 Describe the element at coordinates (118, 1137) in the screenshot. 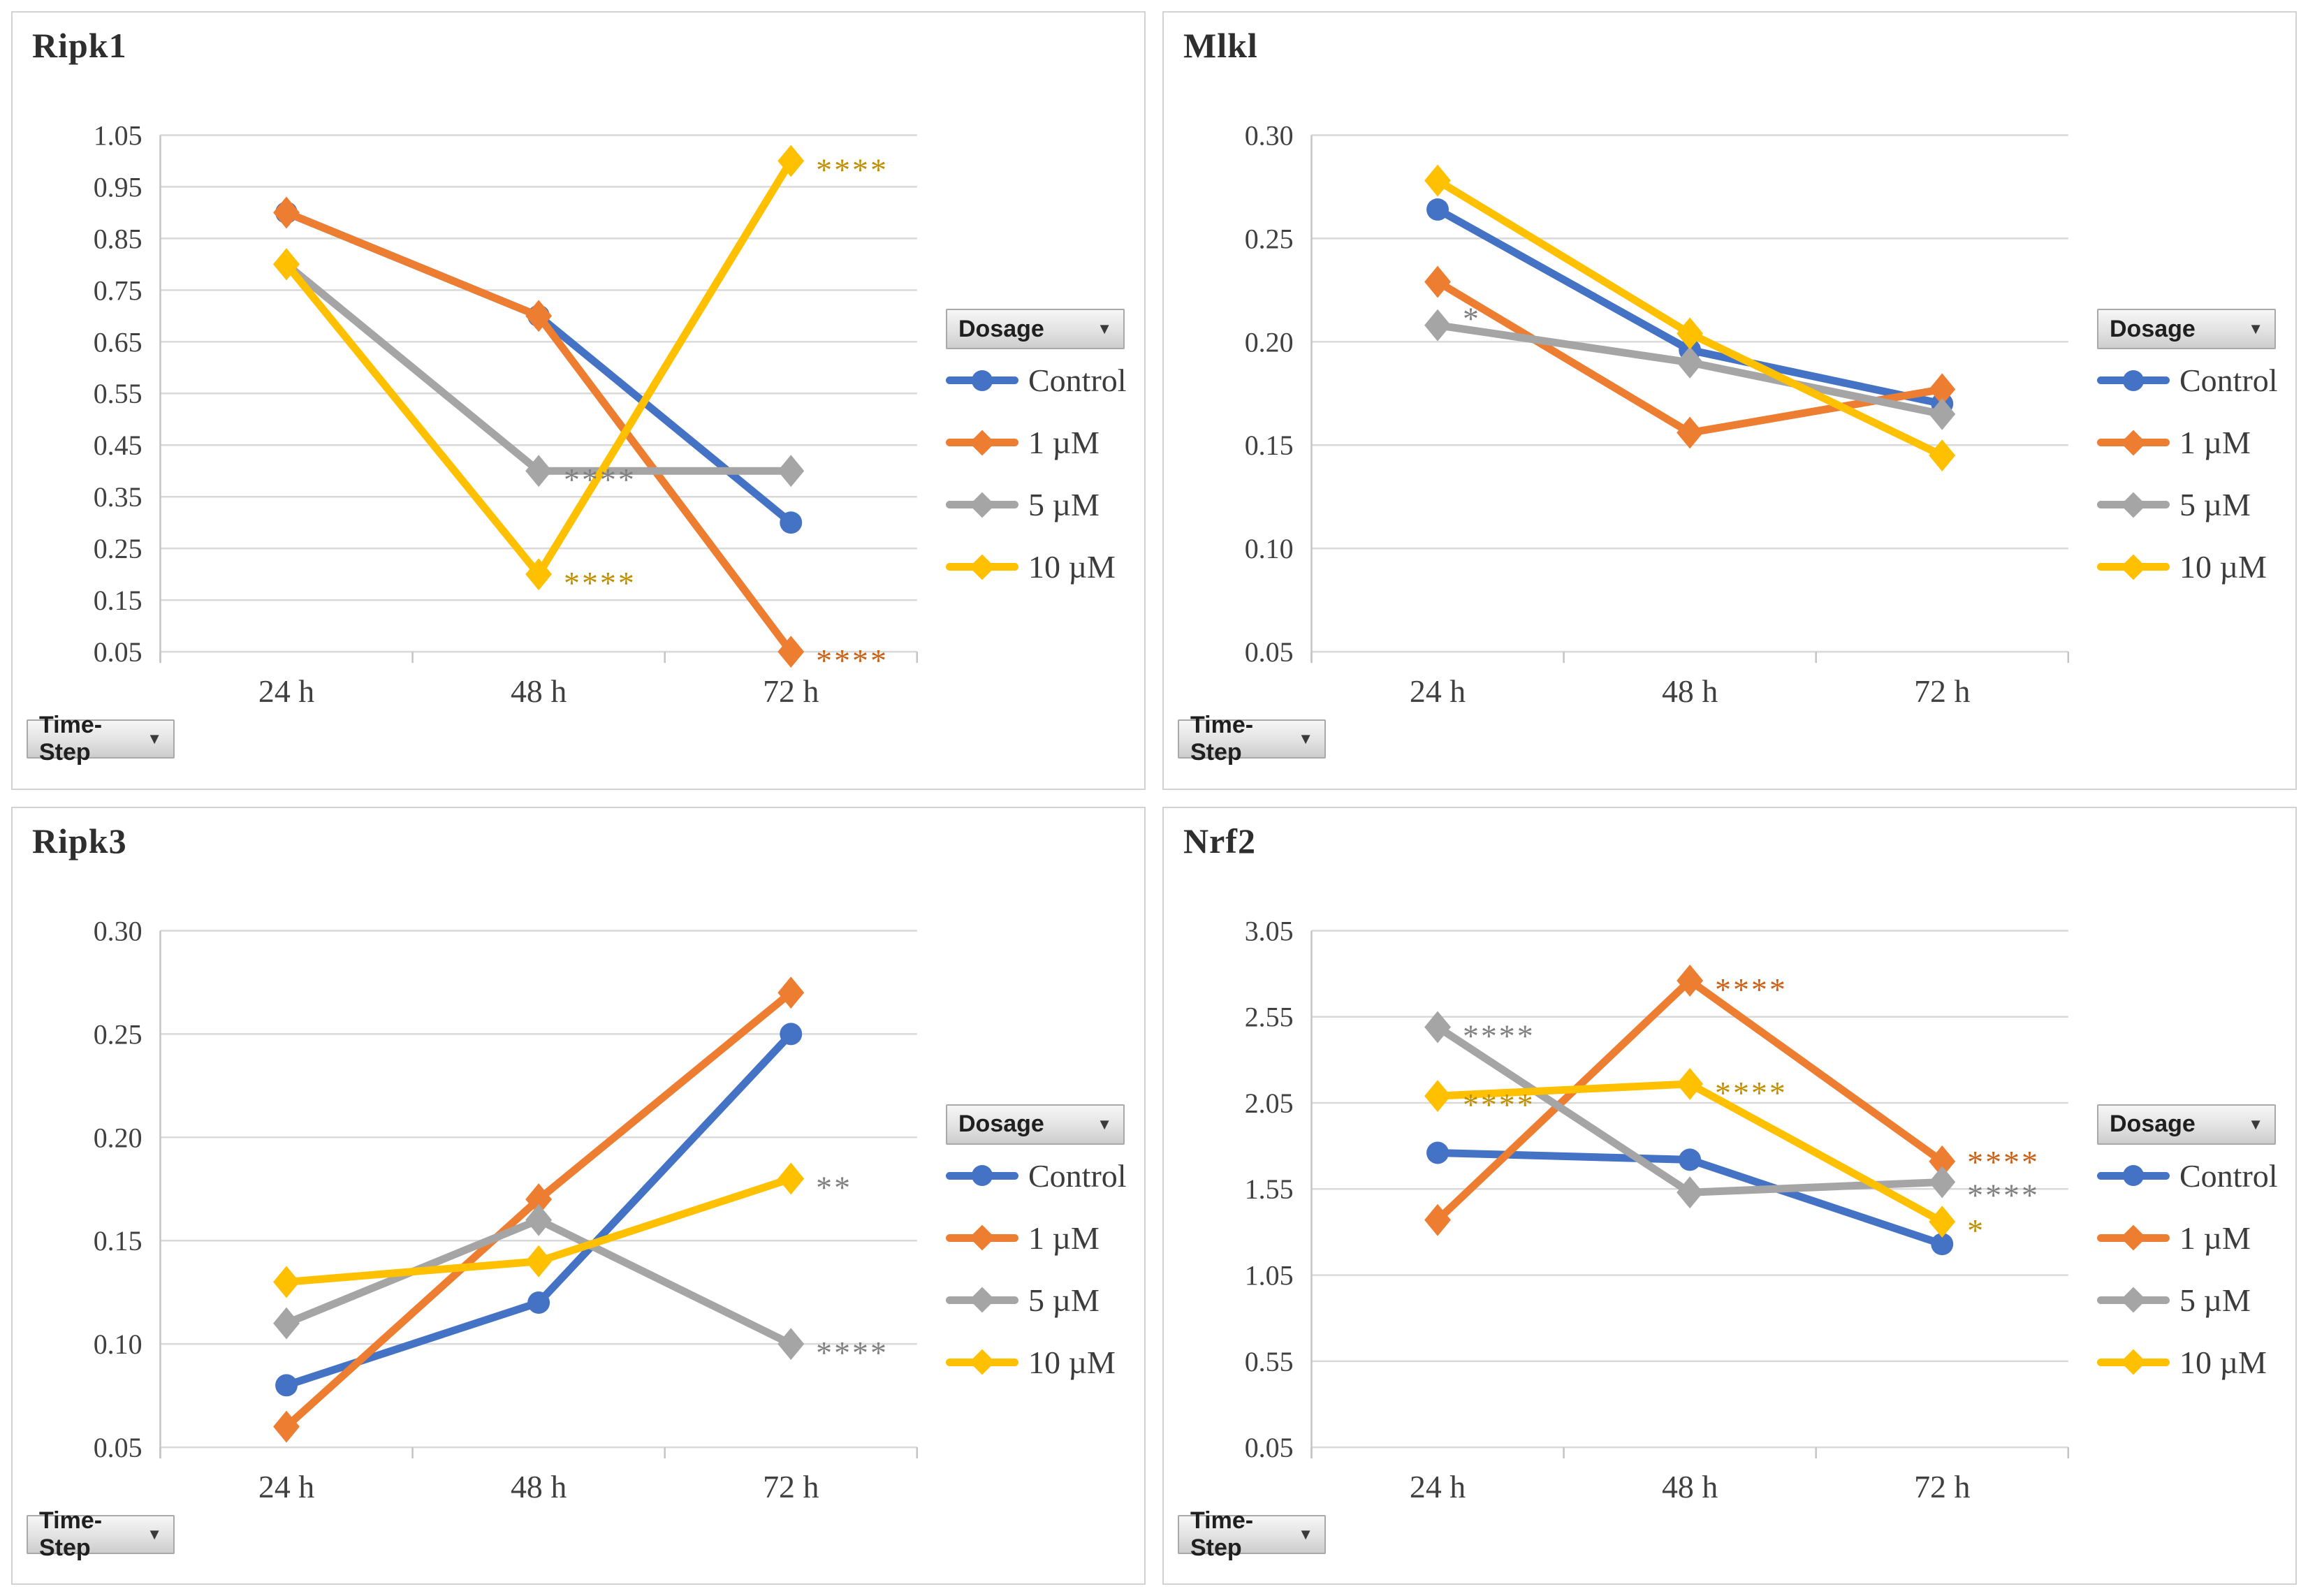

I see `y-tick-label: 0.20` at that location.